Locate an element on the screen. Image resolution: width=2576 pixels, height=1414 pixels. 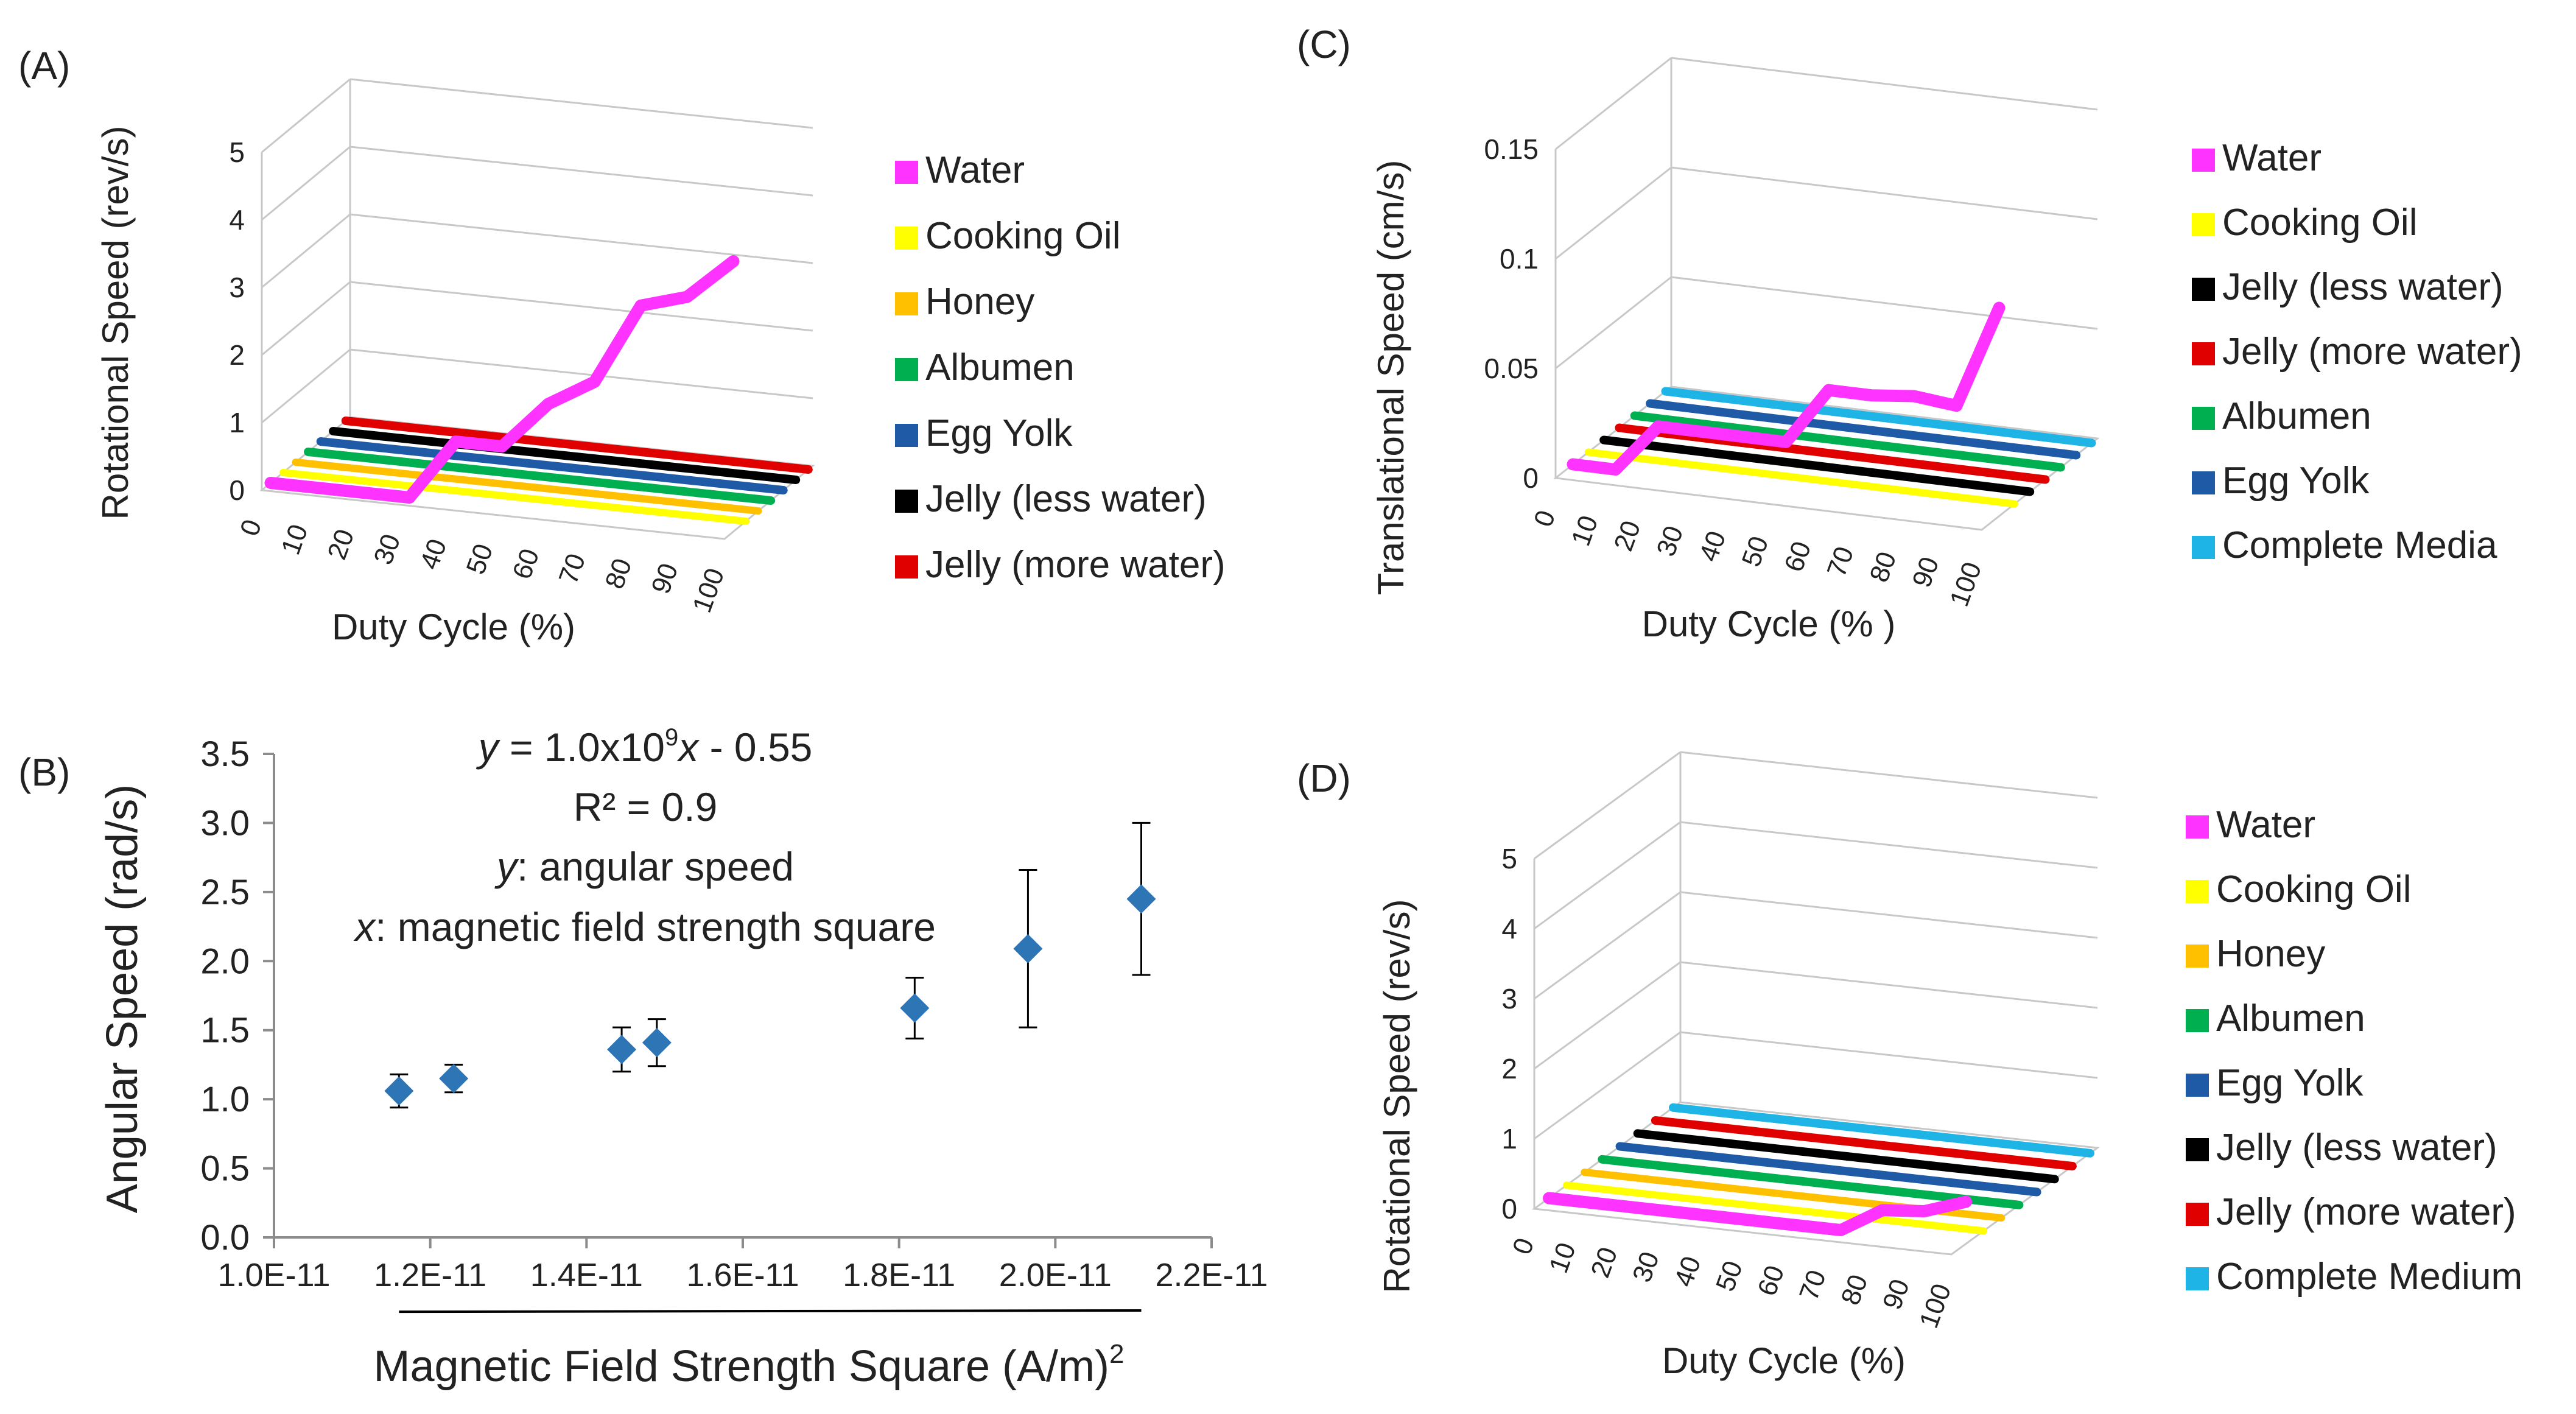
y-axis-title: Angular Speed (rad/s) is located at coordinates (122, 998).